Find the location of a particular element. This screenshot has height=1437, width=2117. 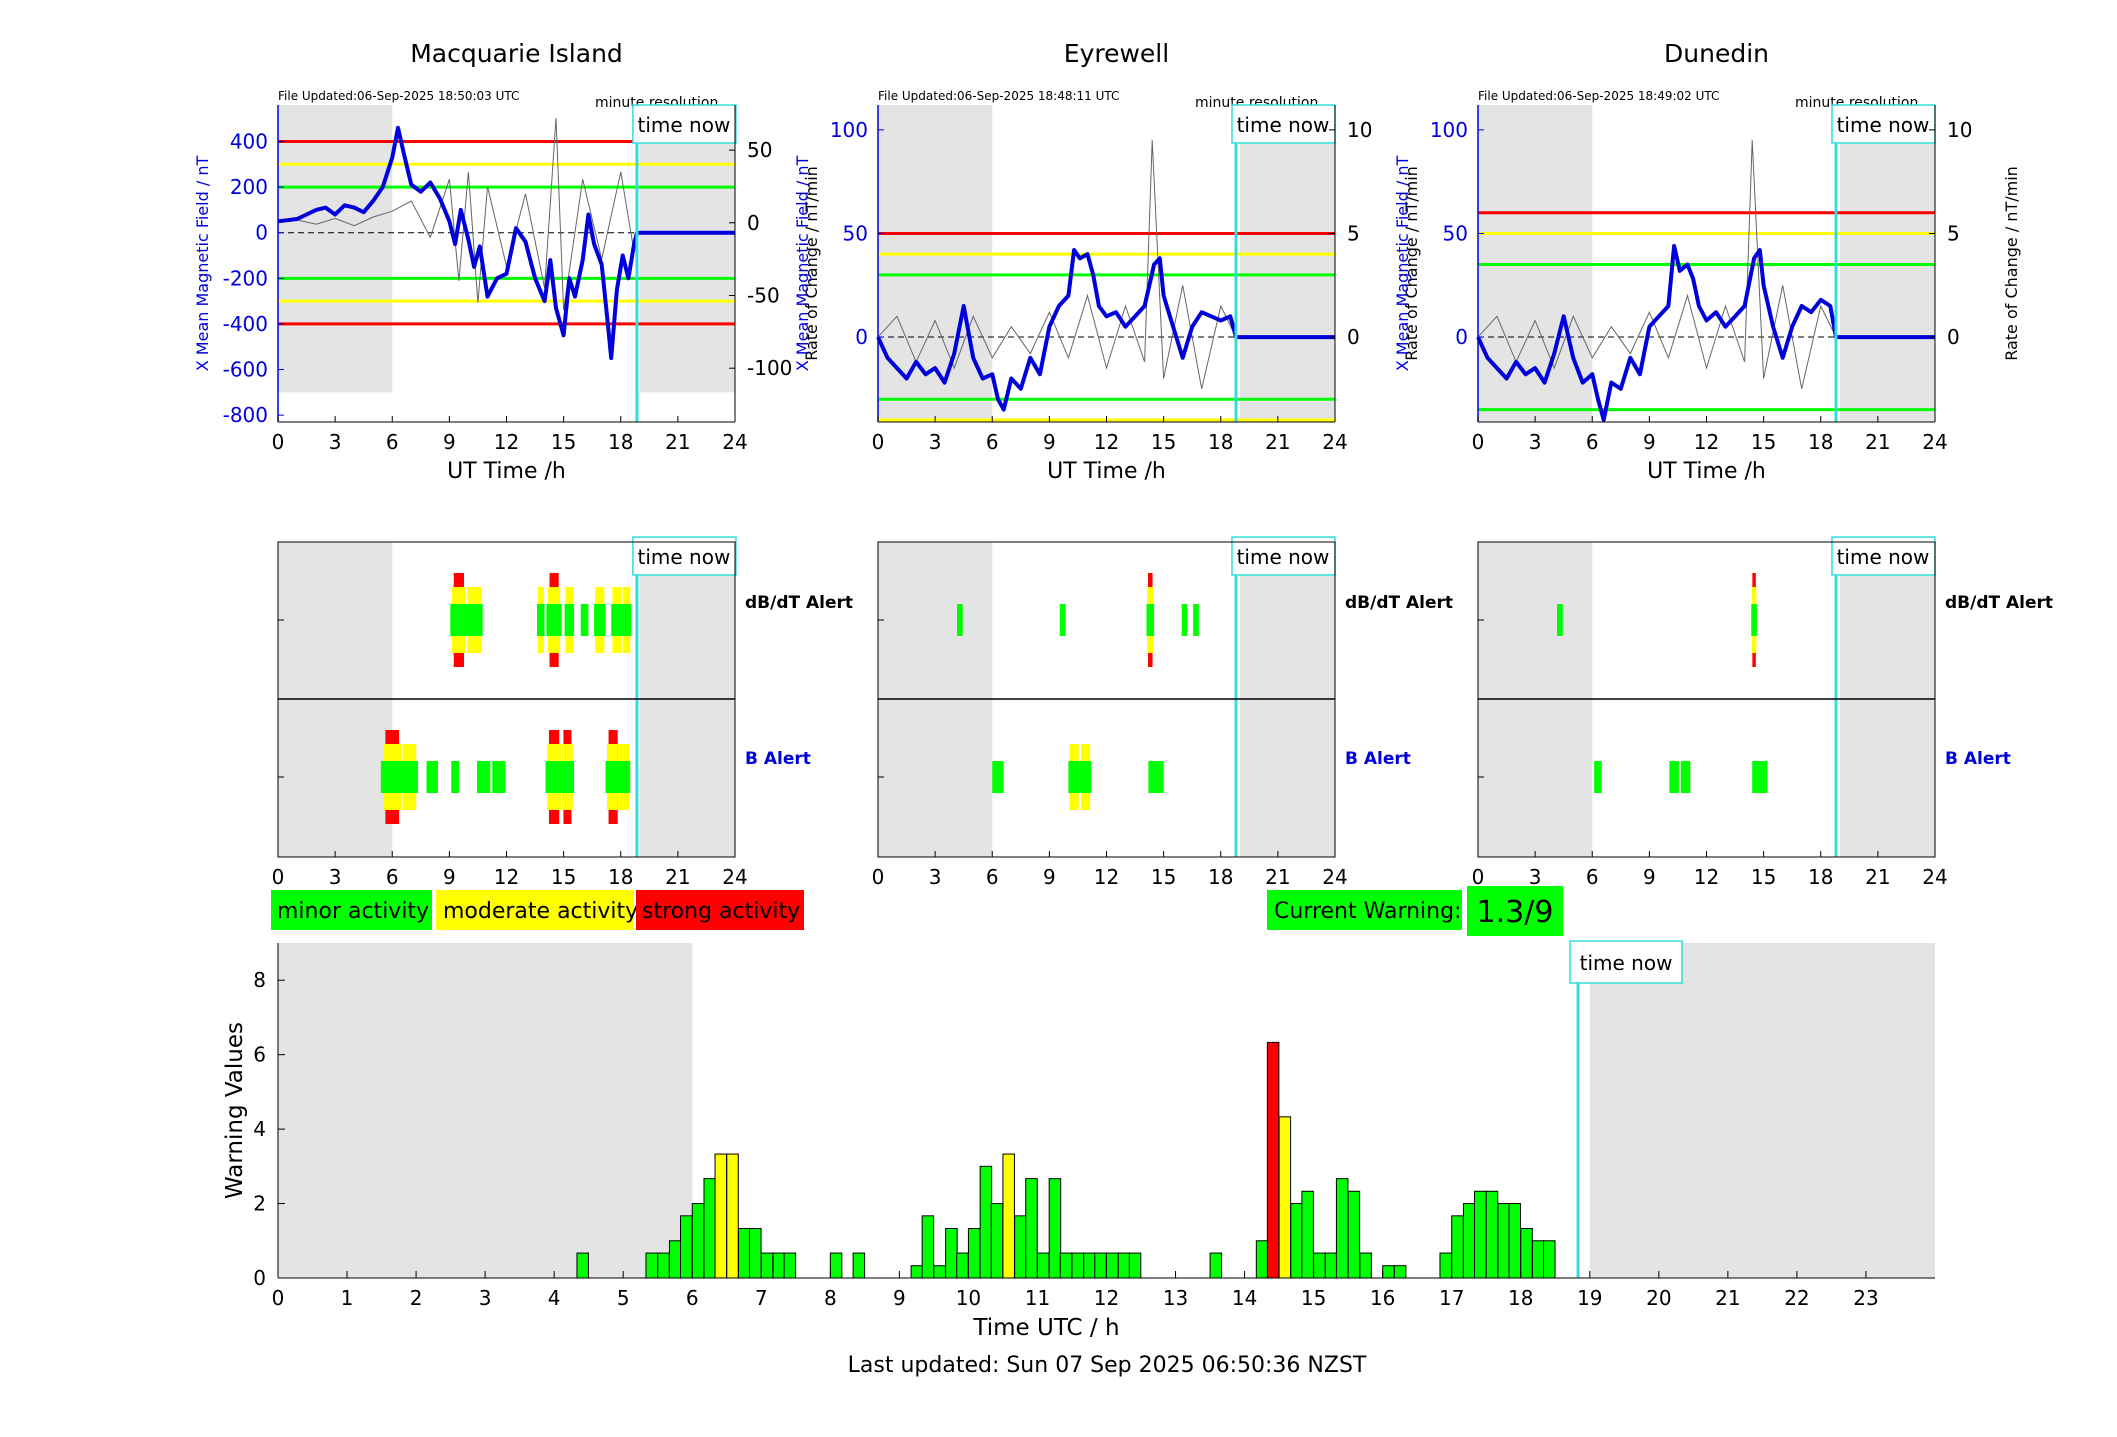

xtick-label: 21 is located at coordinates (677, 877).